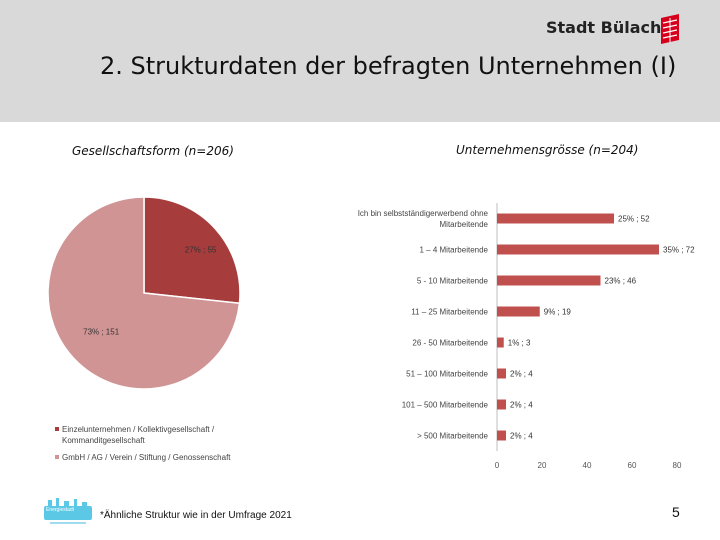  Describe the element at coordinates (201, 249) in the screenshot. I see `pie-data-label: 27% ; 55` at that location.